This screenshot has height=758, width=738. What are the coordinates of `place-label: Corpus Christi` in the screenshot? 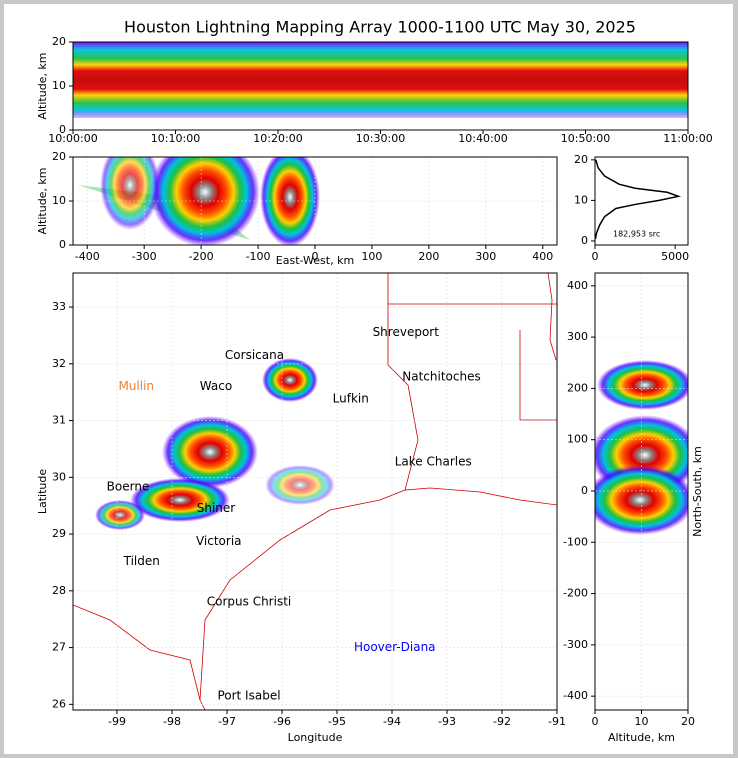 It's located at (249, 602).